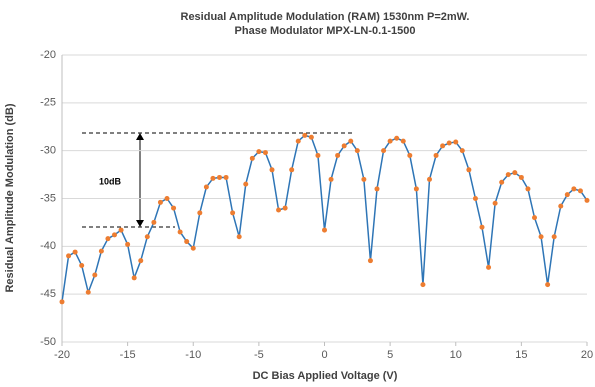 The width and height of the screenshot is (595, 387). What do you see at coordinates (324, 355) in the screenshot?
I see `x-tick-label: 0` at bounding box center [324, 355].